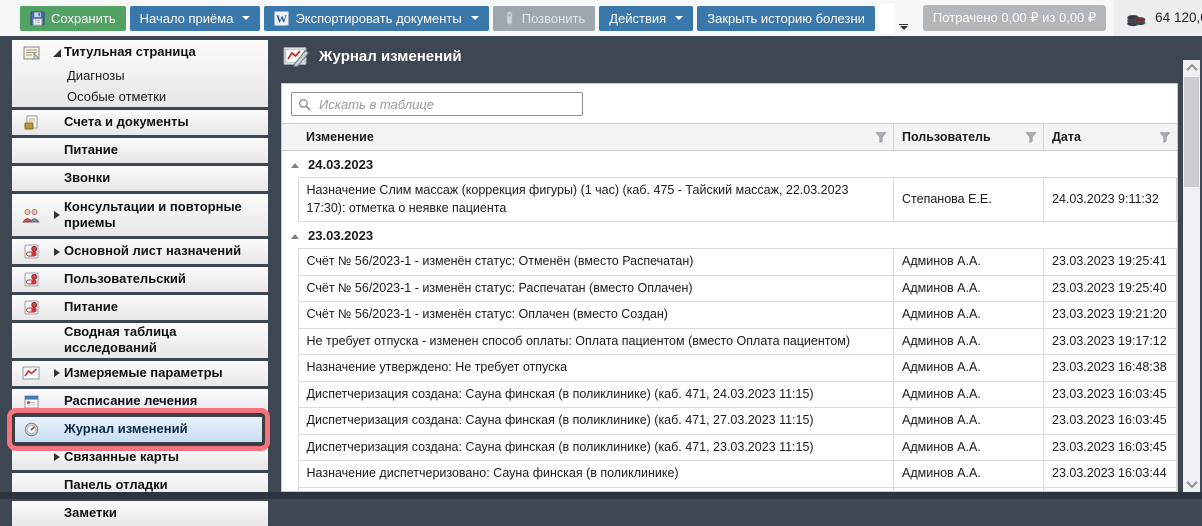  What do you see at coordinates (729, 103) in the screenshot?
I see `search-row` at bounding box center [729, 103].